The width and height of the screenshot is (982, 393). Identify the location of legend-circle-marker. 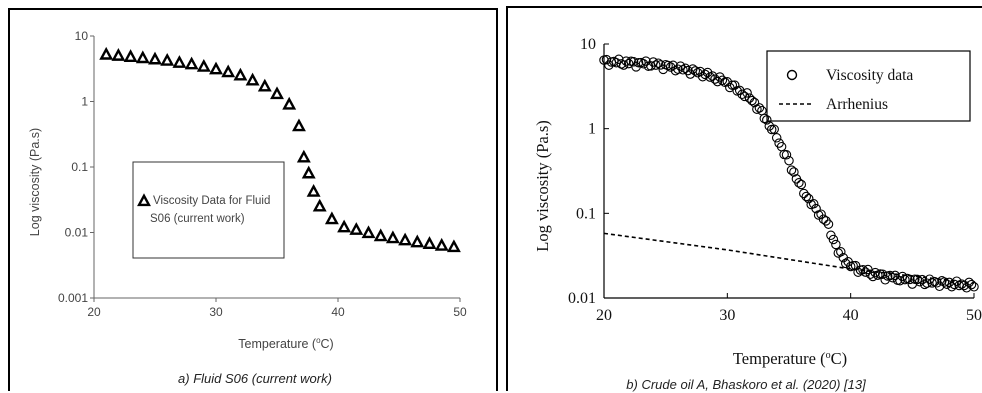
(792, 75).